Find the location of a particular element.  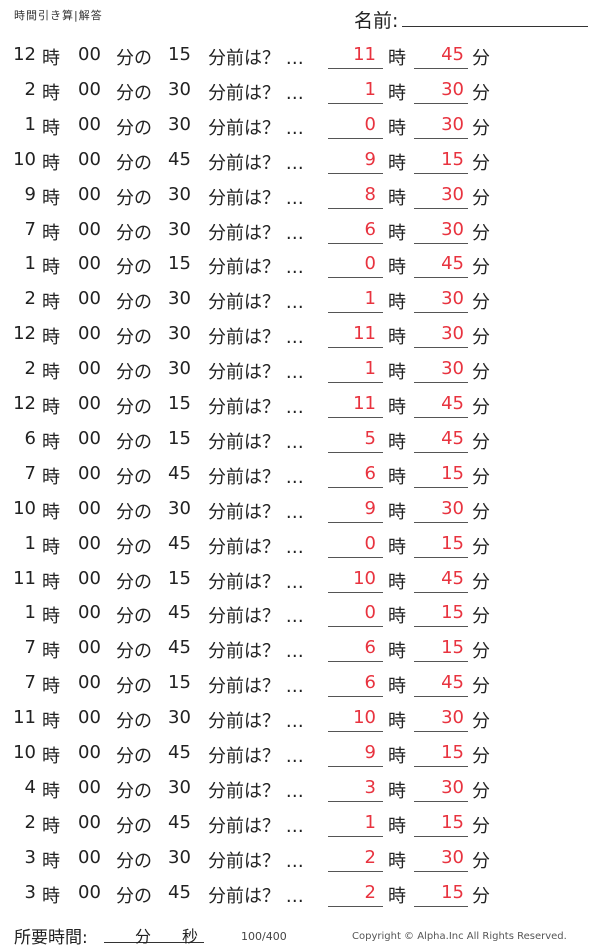

problem-row: 7 時 00 分の 15 分前は？ … 6 時 45 分 is located at coordinates (300, 689).